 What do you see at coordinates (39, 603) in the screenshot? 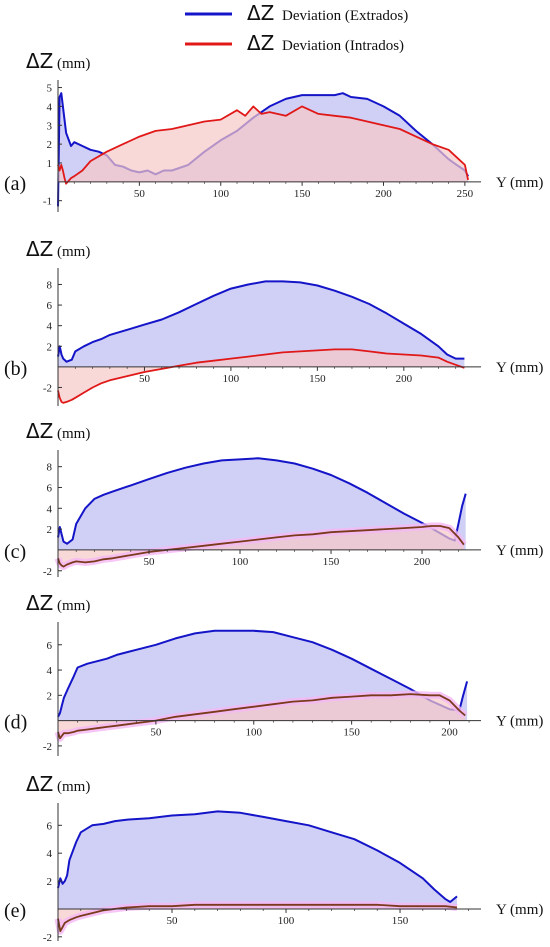
I see `y-axis-label-4: ΔZ` at bounding box center [39, 603].